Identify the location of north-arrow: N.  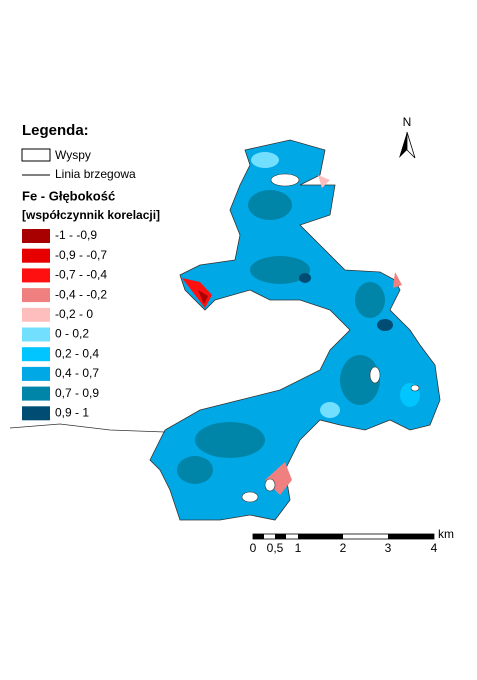
(407, 137).